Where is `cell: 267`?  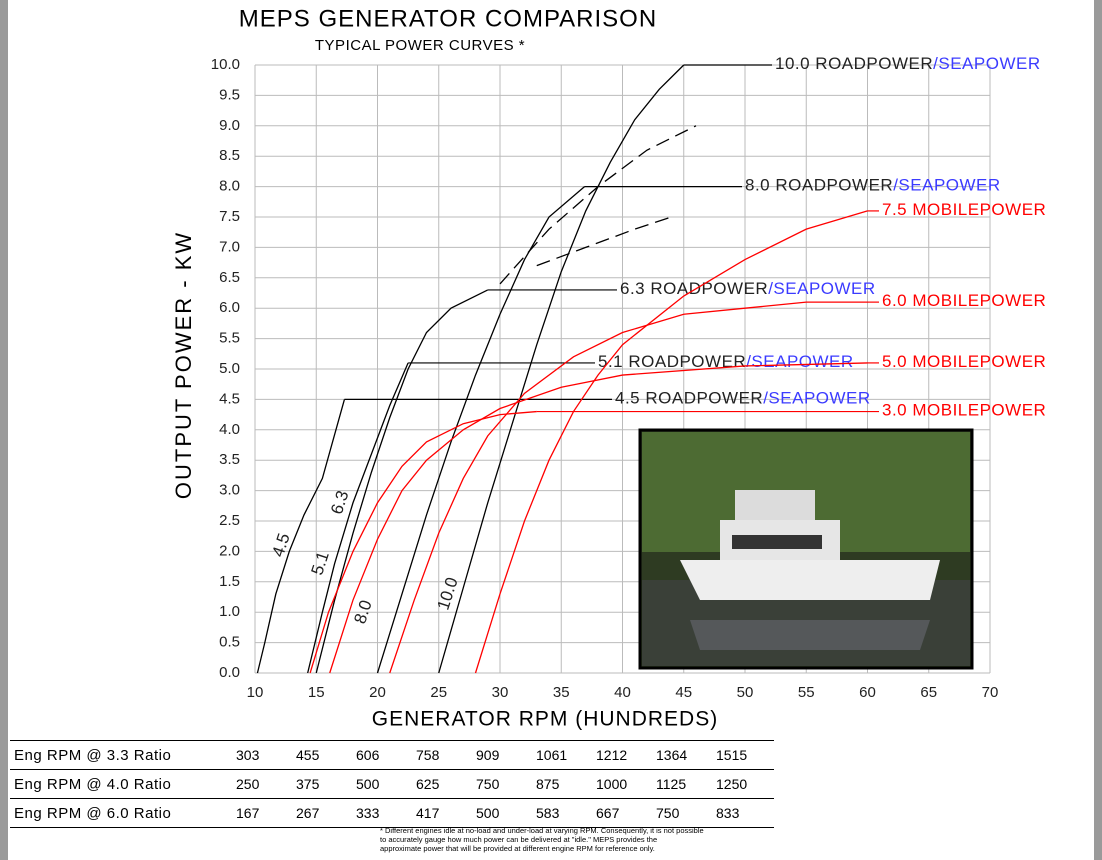 cell: 267 is located at coordinates (324, 813).